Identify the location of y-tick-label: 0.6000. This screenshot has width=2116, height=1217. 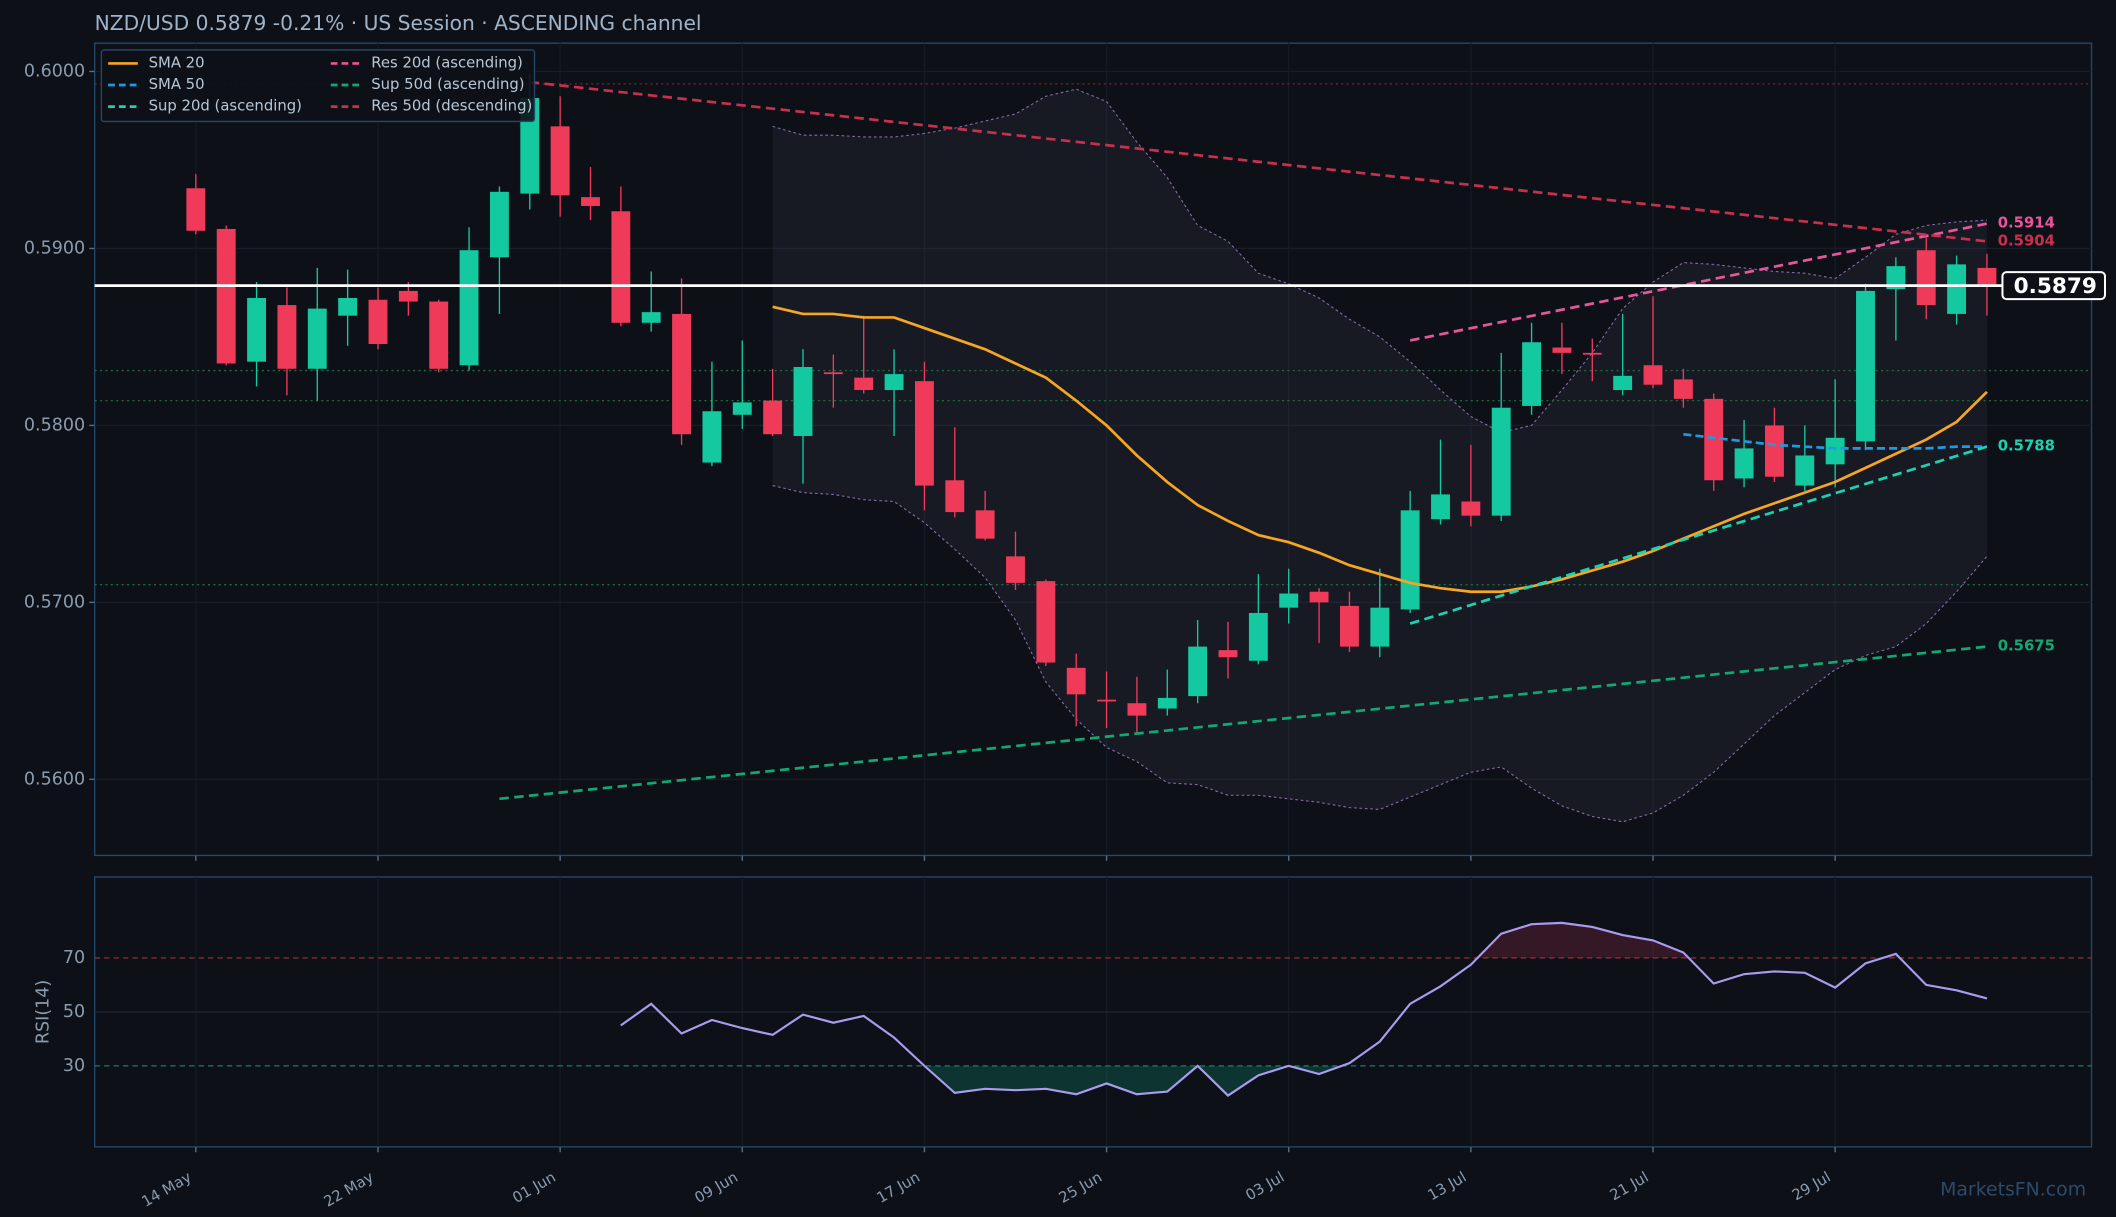
(54, 71).